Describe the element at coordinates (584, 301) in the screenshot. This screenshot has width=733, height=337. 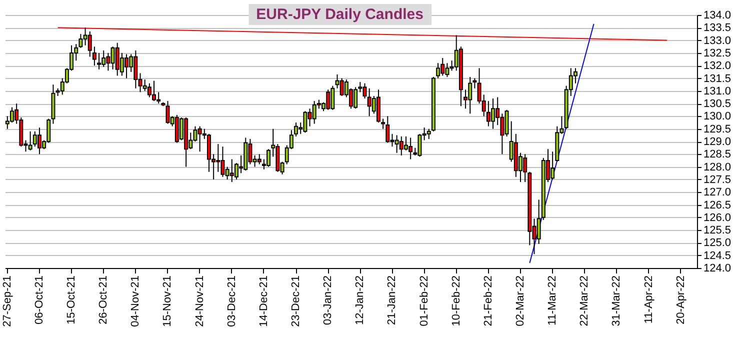
I see `x-tick-label: 22-Mar-22` at that location.